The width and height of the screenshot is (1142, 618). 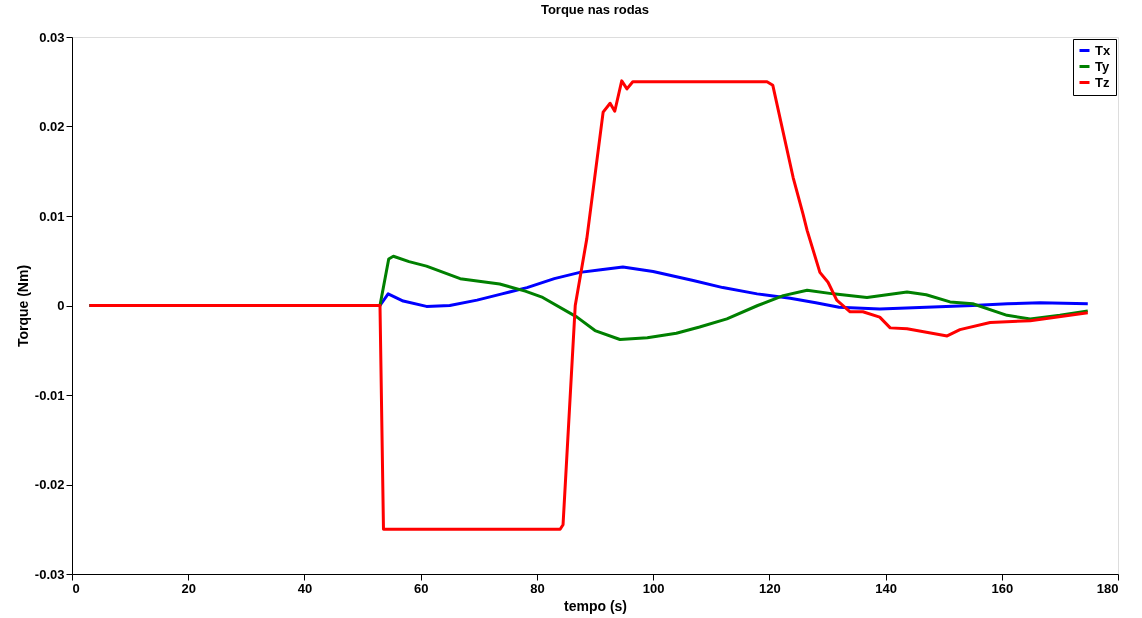 What do you see at coordinates (1103, 50) in the screenshot?
I see `legend-label: Tx` at bounding box center [1103, 50].